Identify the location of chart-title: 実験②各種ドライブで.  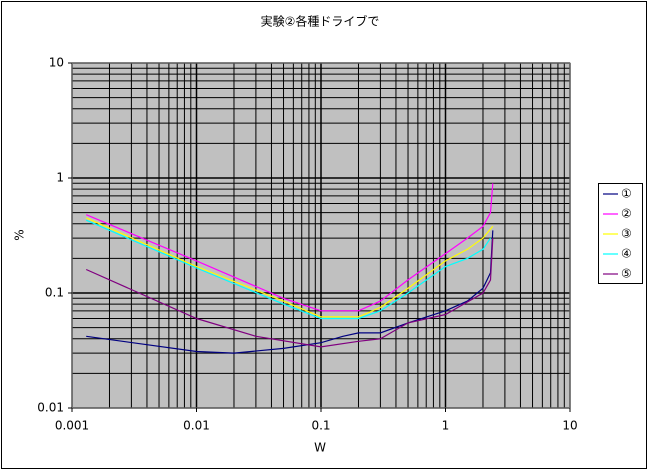
(320, 21).